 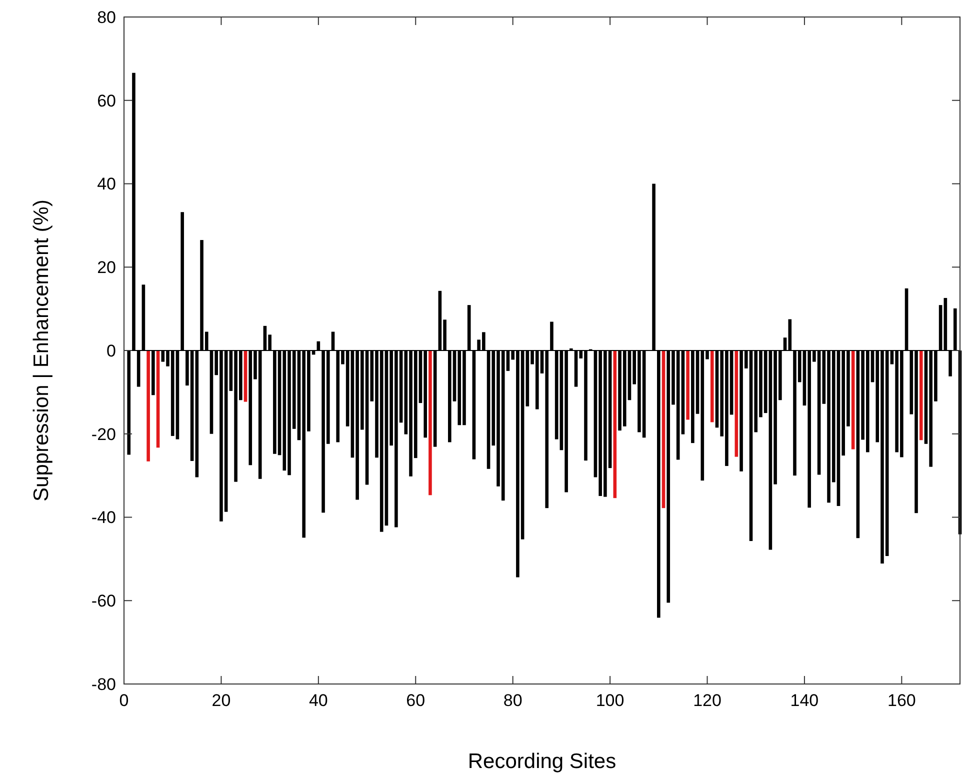 What do you see at coordinates (111, 350) in the screenshot?
I see `y-tick-label: 0` at bounding box center [111, 350].